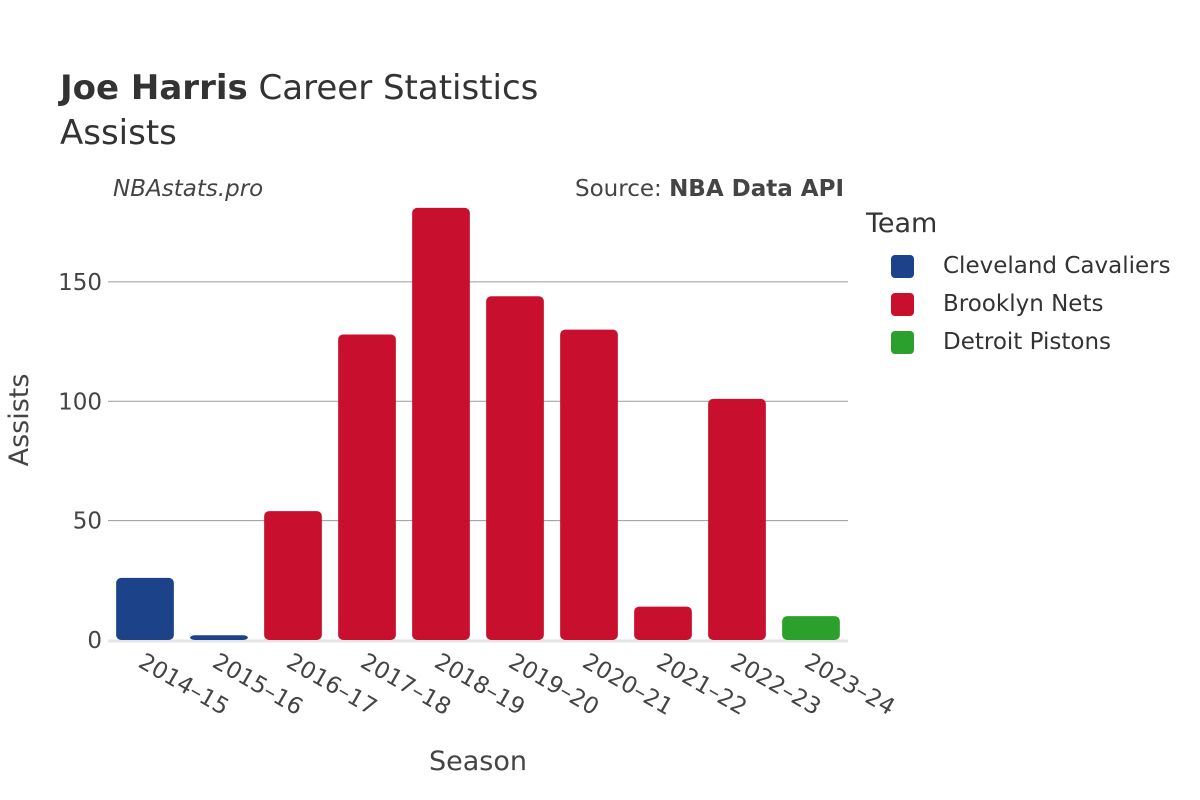 This screenshot has width=1200, height=800. Describe the element at coordinates (87, 522) in the screenshot. I see `y-tick-label: 50` at that location.